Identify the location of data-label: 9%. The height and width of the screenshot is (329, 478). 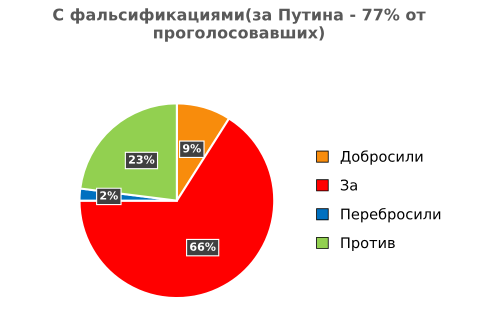
(191, 148).